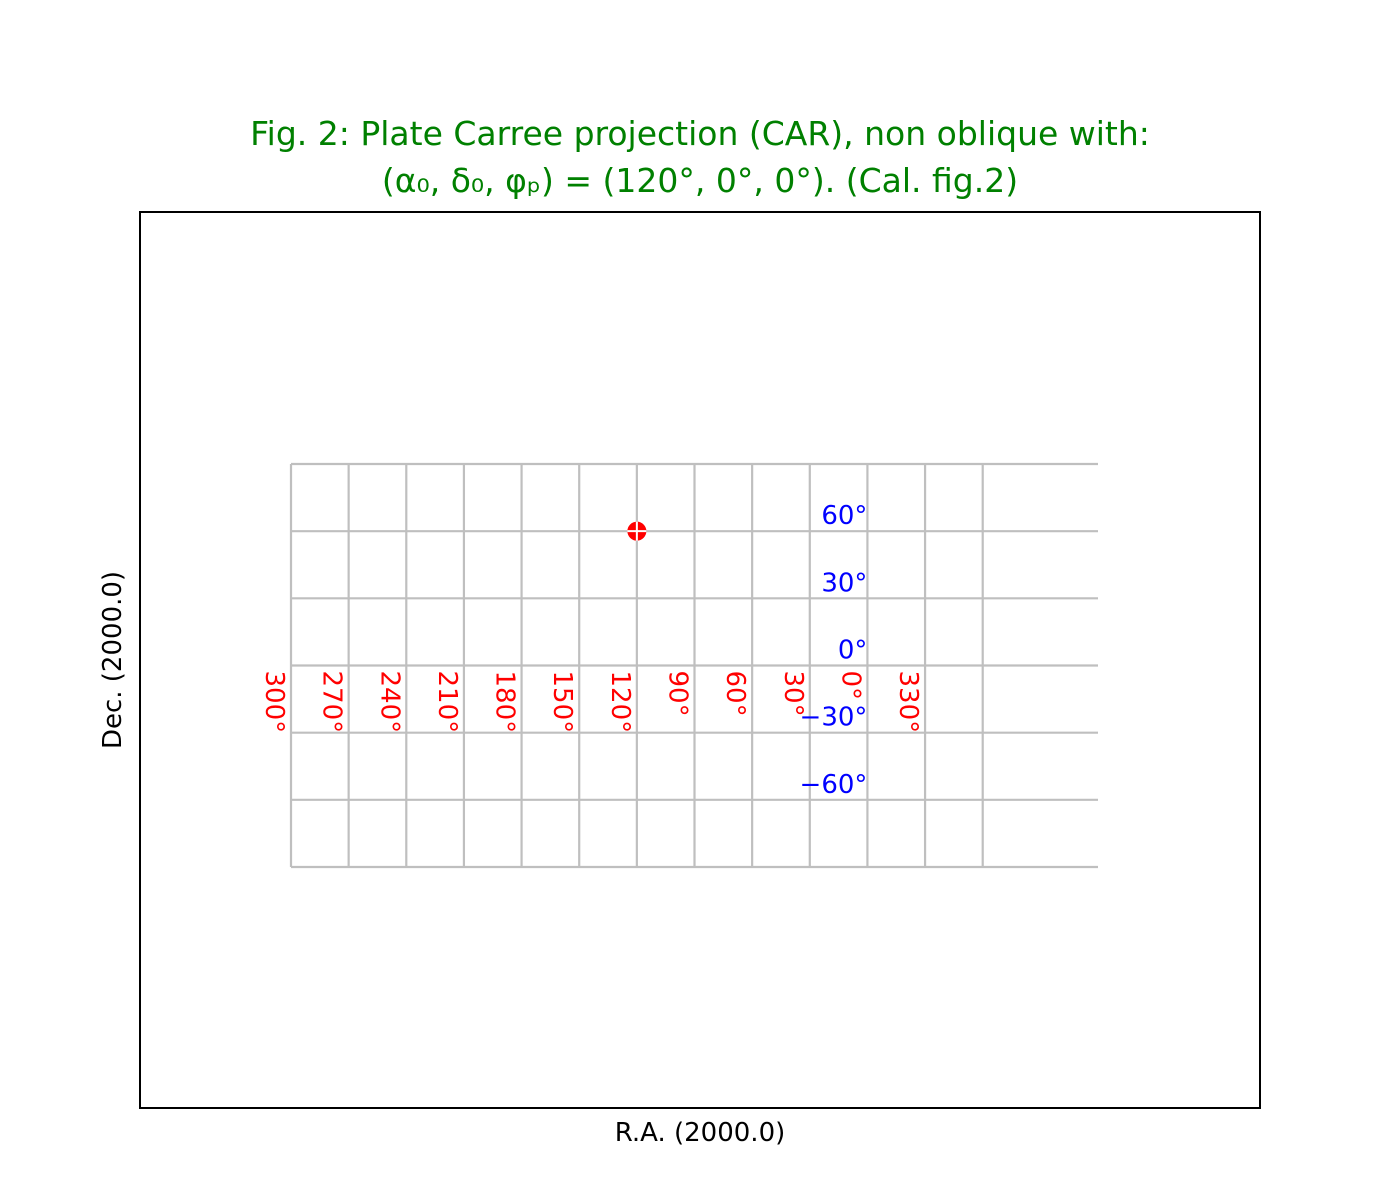 The height and width of the screenshot is (1200, 1400). I want to click on ra-tick-label: 60°, so click(735, 694).